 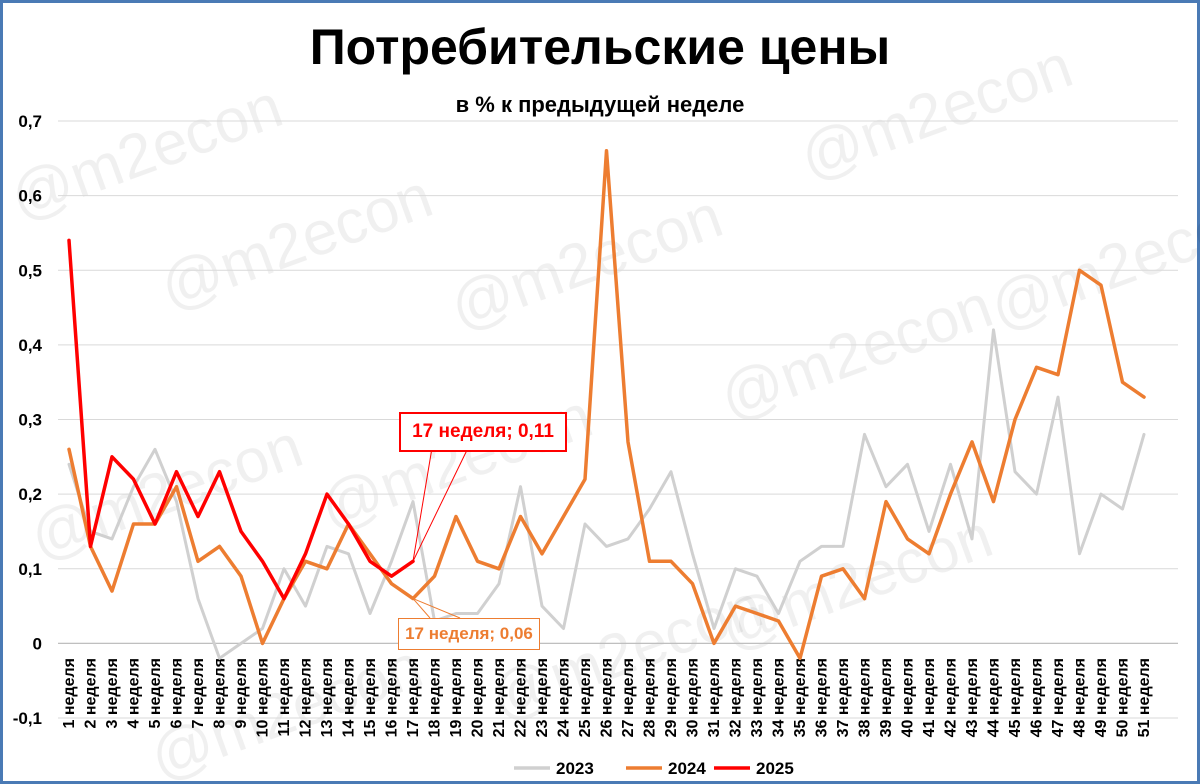 I want to click on y-tick-label: 0,2, so click(x=30, y=494).